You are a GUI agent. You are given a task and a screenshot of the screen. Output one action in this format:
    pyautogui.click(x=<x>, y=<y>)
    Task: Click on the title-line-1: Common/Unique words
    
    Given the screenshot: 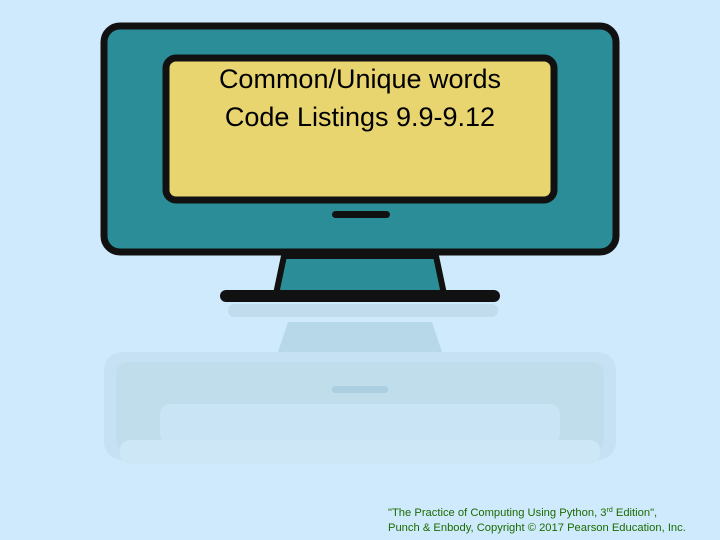 What is the action you would take?
    pyautogui.click(x=360, y=79)
    